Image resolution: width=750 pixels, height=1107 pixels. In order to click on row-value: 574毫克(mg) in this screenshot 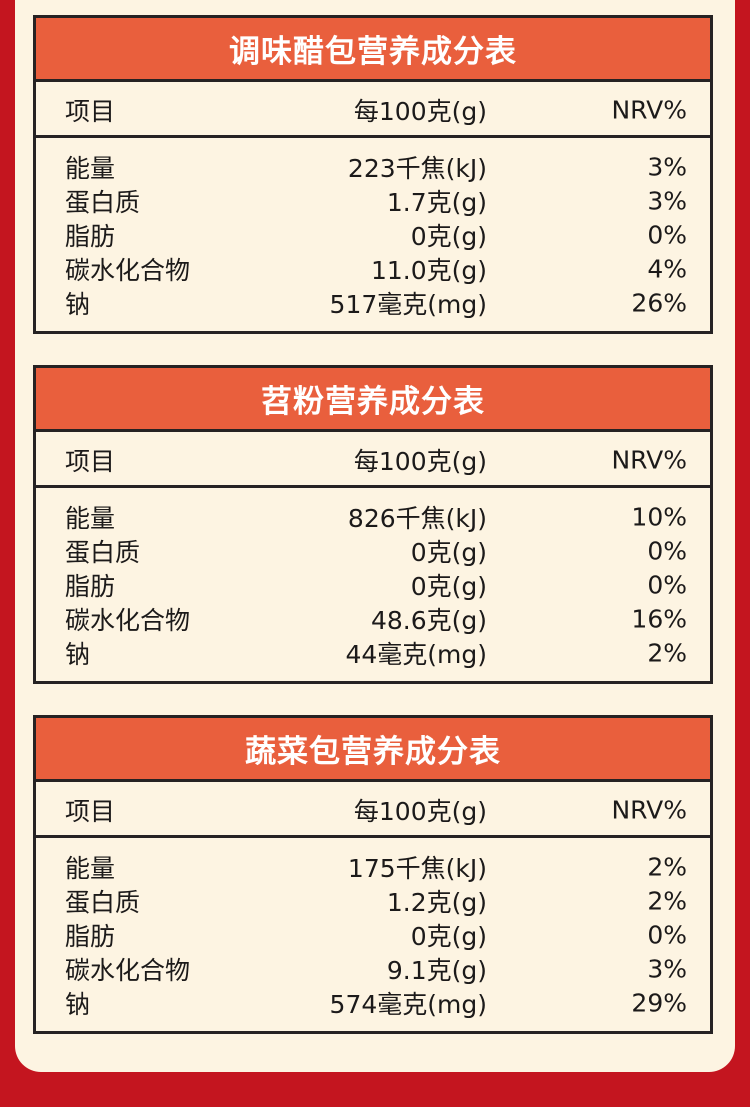, I will do `click(408, 1004)`.